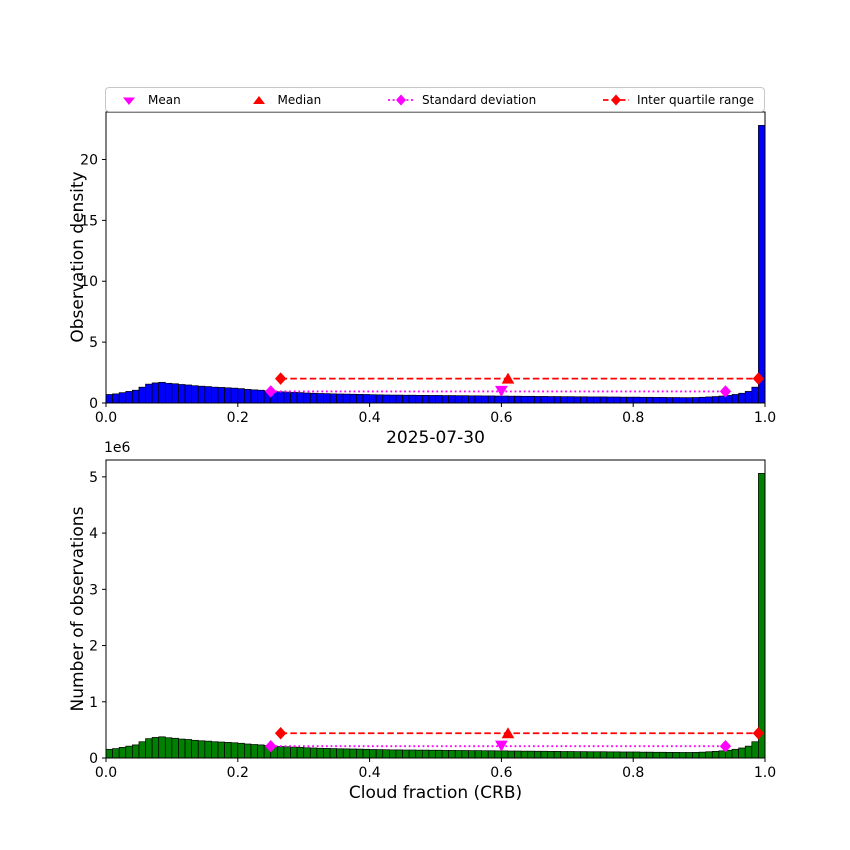  I want to click on x-axis-label: Cloud fraction (CRB), so click(435, 793).